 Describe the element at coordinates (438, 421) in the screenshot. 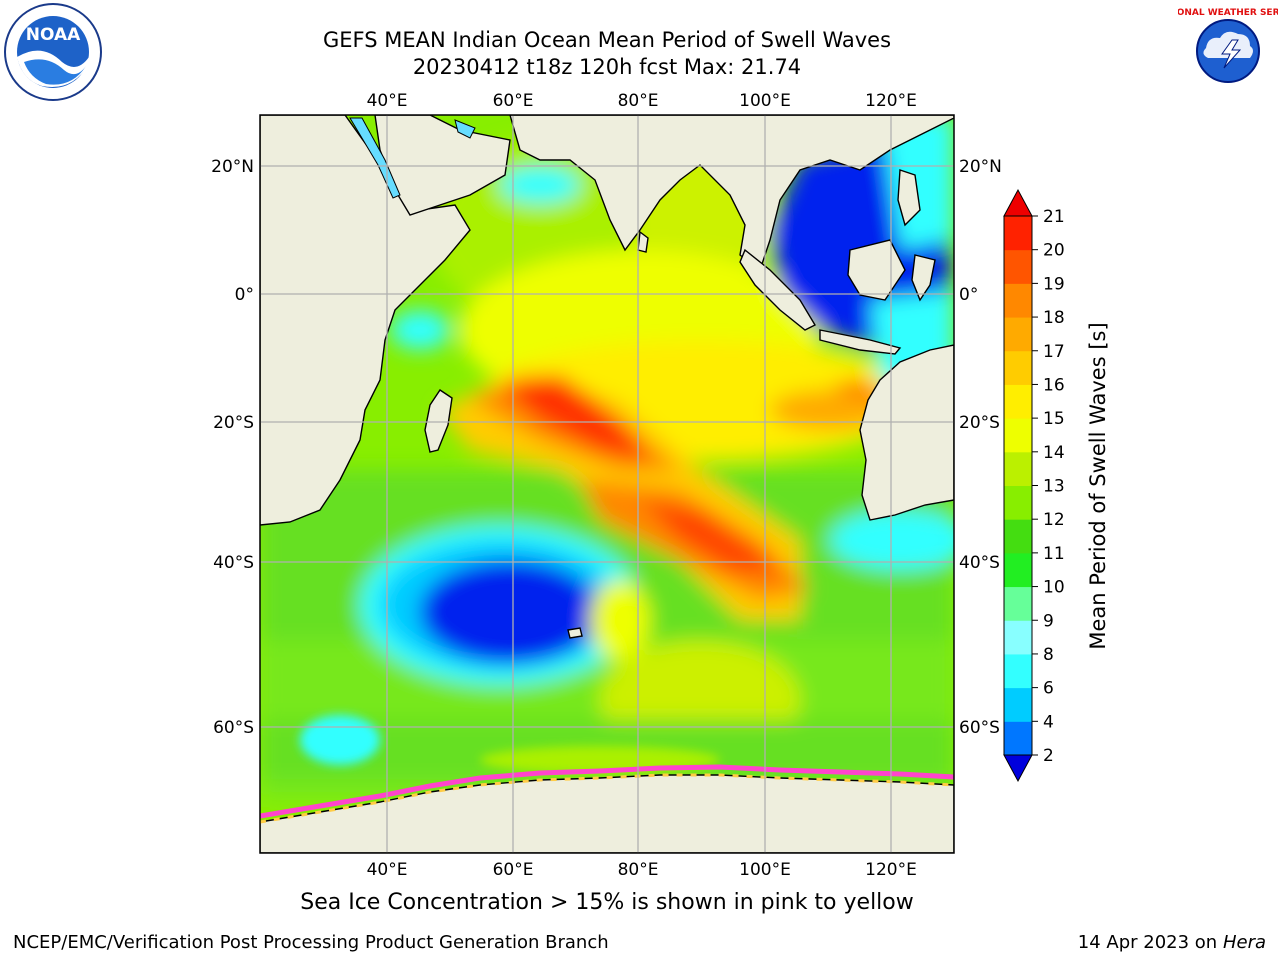

I see `madagascar` at that location.